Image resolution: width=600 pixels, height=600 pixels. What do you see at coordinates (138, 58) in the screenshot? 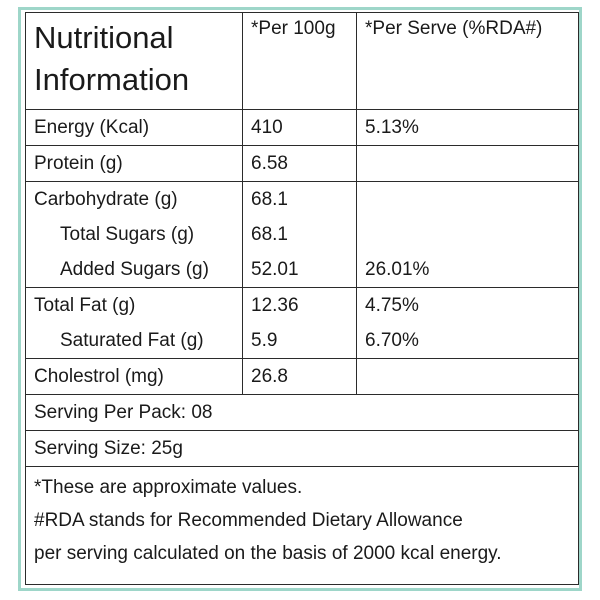
I see `table-title: Nutritional Information` at bounding box center [138, 58].